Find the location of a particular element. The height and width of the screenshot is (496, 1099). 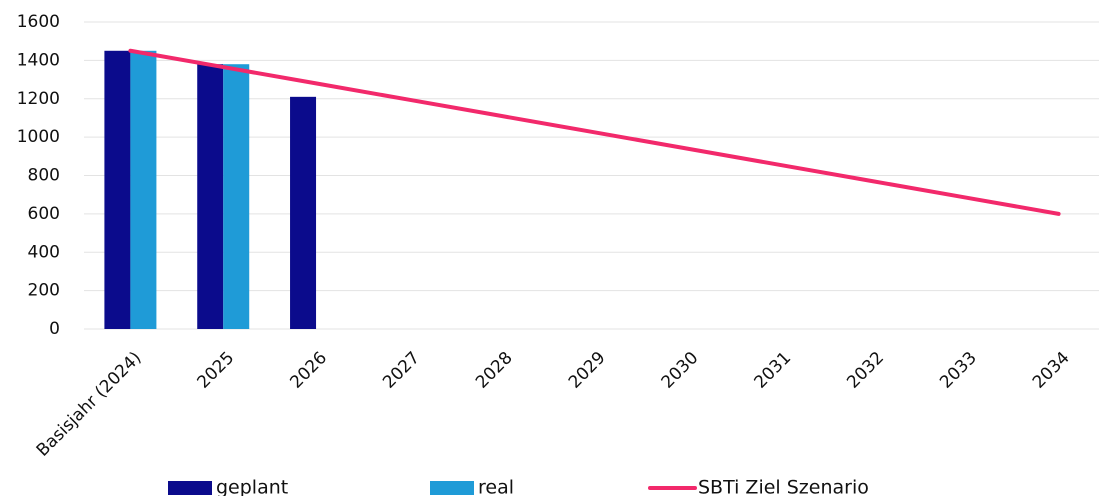

x-tick-label: 2026 is located at coordinates (308, 370).